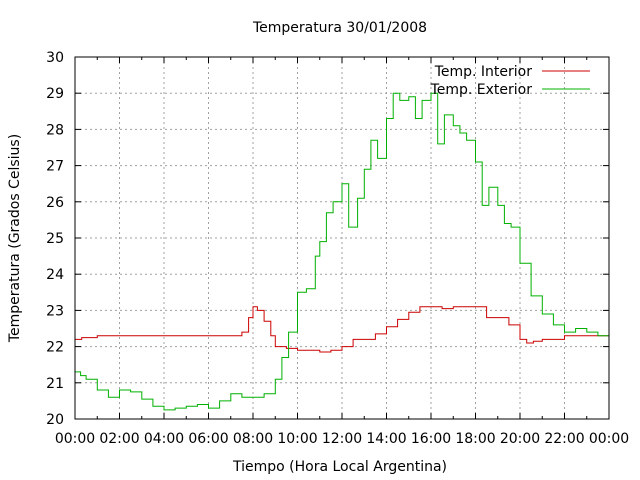 Image resolution: width=640 pixels, height=480 pixels. I want to click on x-tick-label: 22:00, so click(564, 439).